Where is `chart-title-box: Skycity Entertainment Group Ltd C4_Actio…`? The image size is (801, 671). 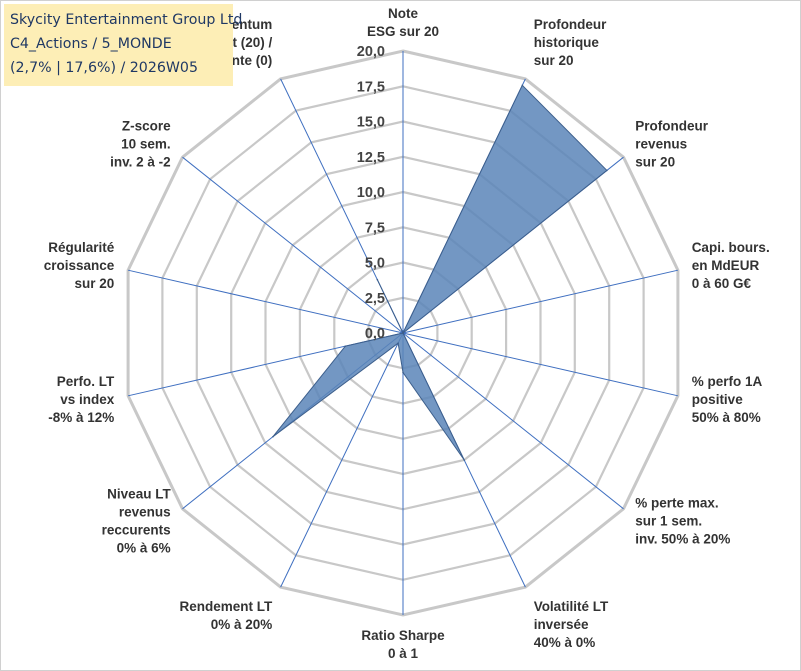
chart-title-box: Skycity Entertainment Group Ltd C4_Actio… is located at coordinates (123, 45).